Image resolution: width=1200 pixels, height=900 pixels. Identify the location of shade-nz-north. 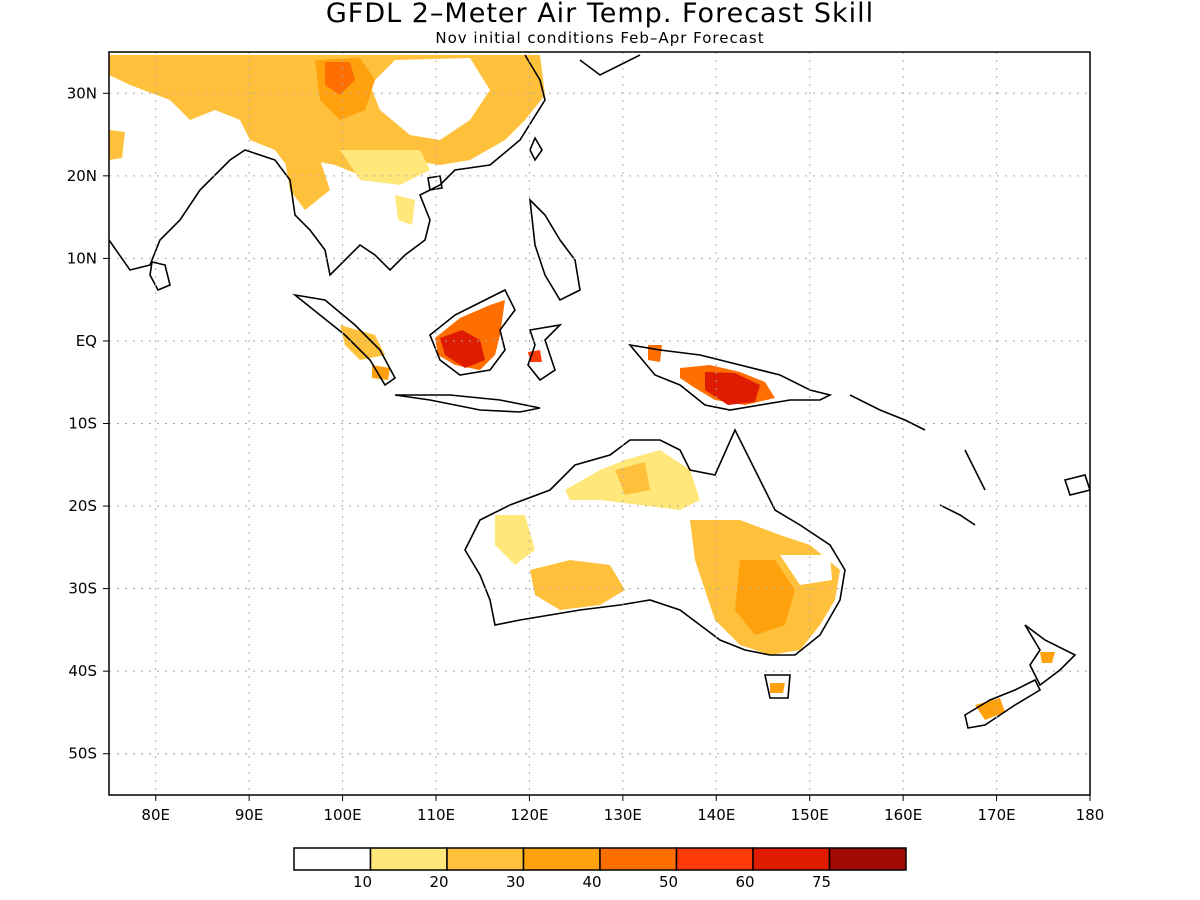
(1047, 657).